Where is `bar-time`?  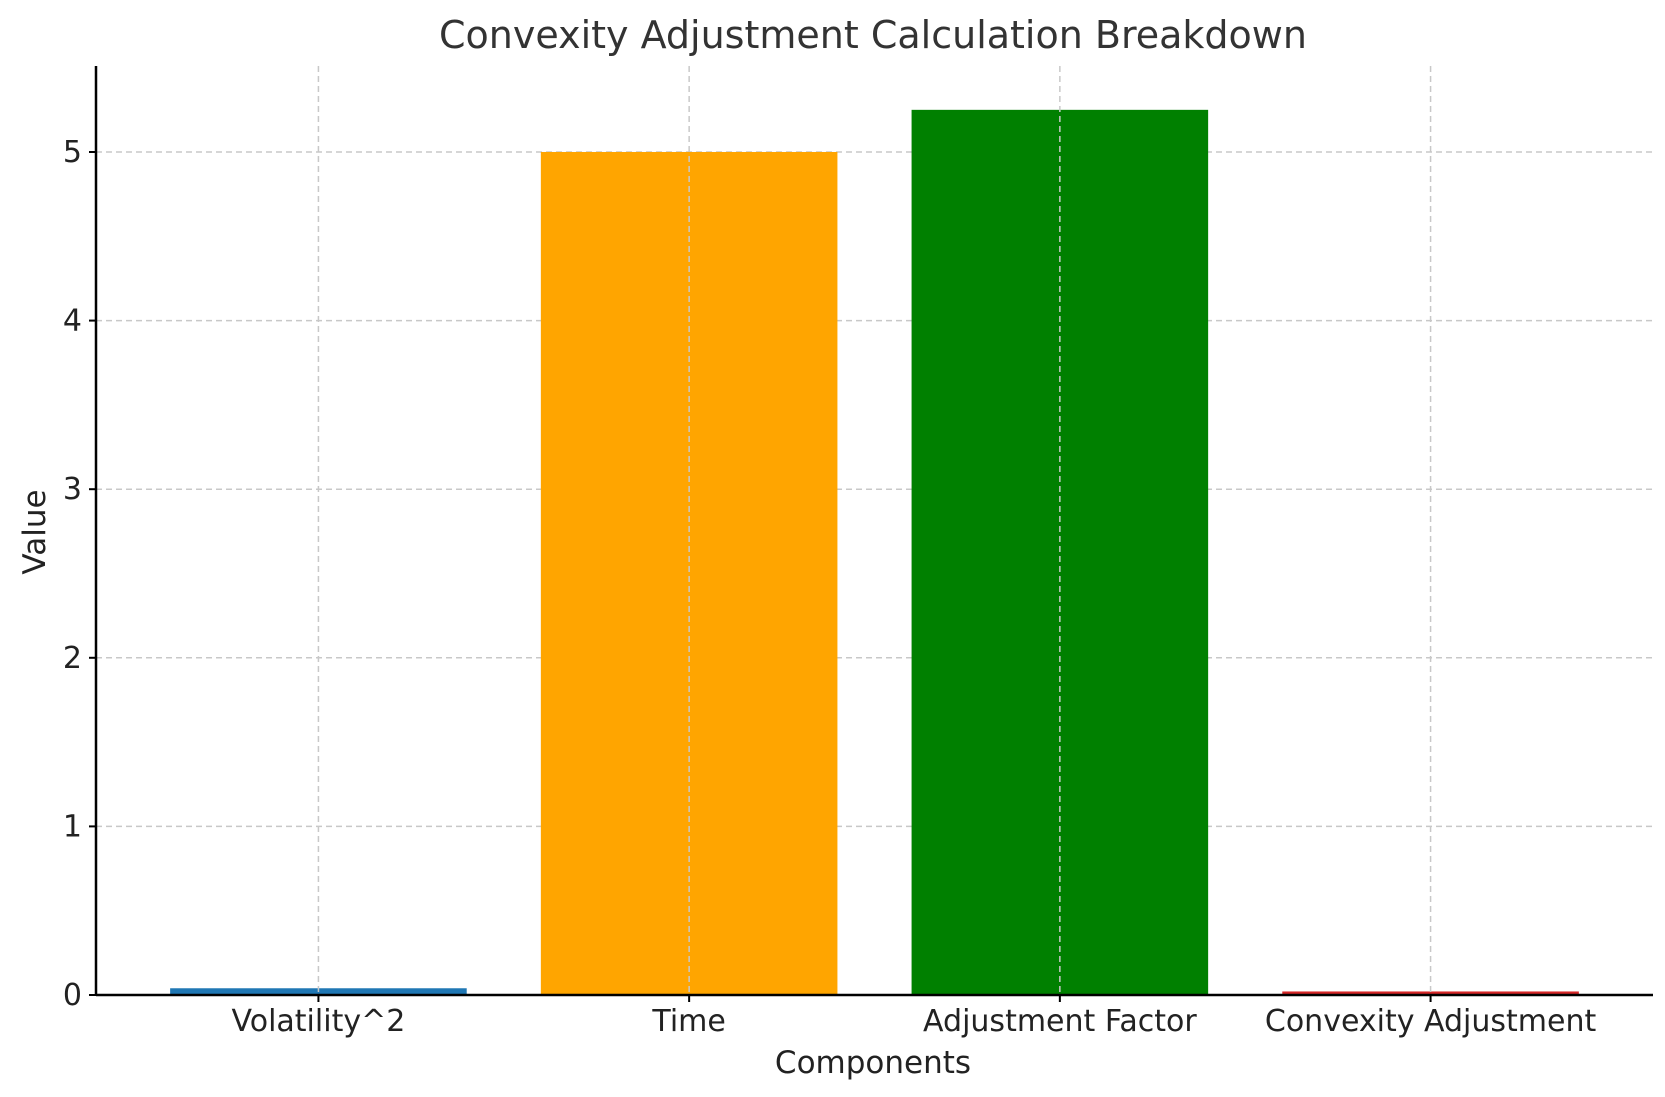
bar-time is located at coordinates (689, 573).